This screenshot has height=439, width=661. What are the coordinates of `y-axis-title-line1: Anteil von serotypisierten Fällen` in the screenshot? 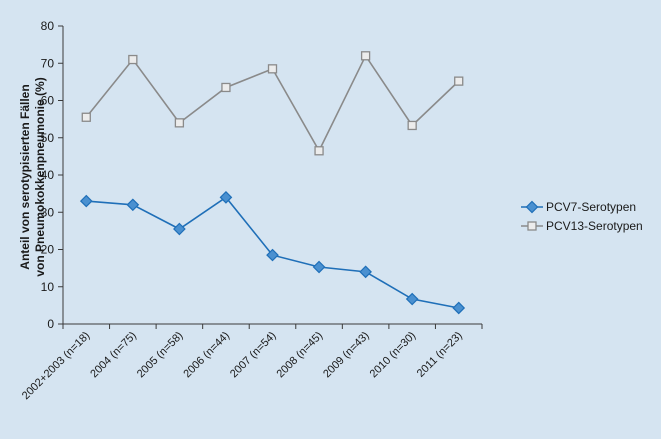 It's located at (25, 176).